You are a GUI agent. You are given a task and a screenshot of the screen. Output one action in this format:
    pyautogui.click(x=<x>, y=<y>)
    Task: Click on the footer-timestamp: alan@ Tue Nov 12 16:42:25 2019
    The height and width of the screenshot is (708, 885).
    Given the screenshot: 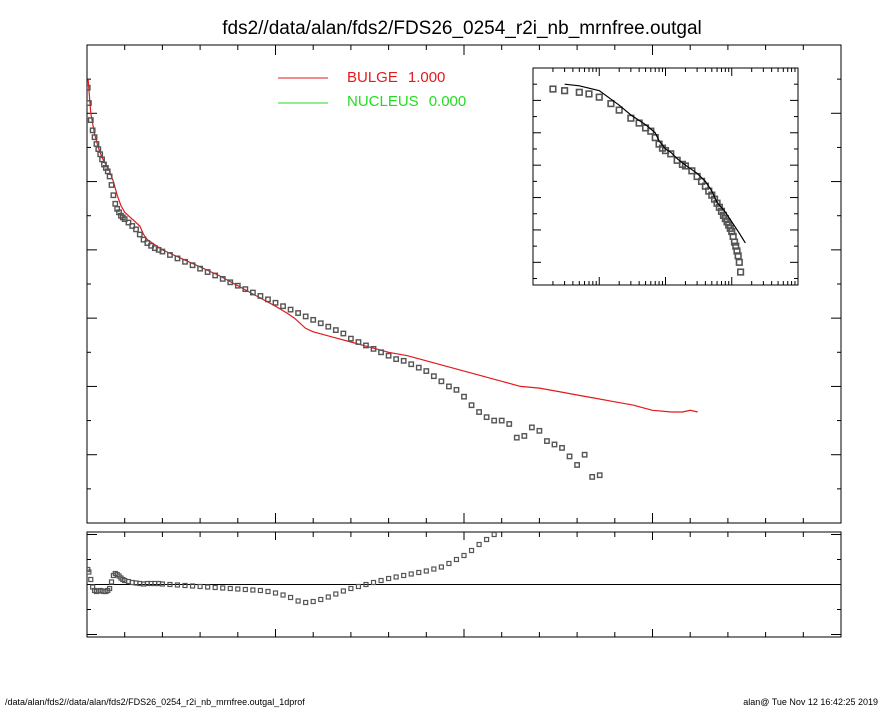 What is the action you would take?
    pyautogui.click(x=810, y=702)
    